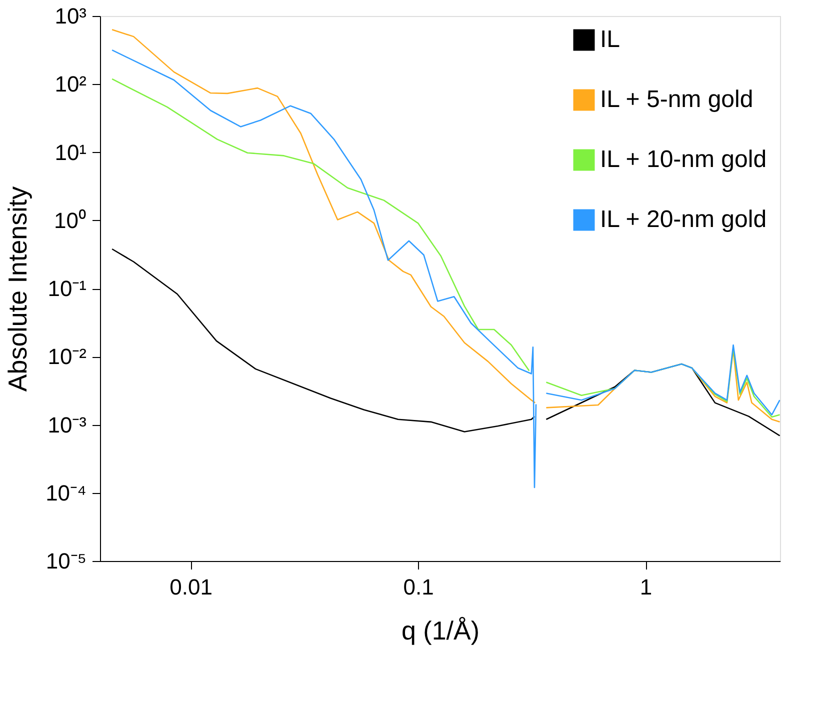 The image size is (830, 704). What do you see at coordinates (70, 220) in the screenshot?
I see `y-tick-label: 10⁰` at bounding box center [70, 220].